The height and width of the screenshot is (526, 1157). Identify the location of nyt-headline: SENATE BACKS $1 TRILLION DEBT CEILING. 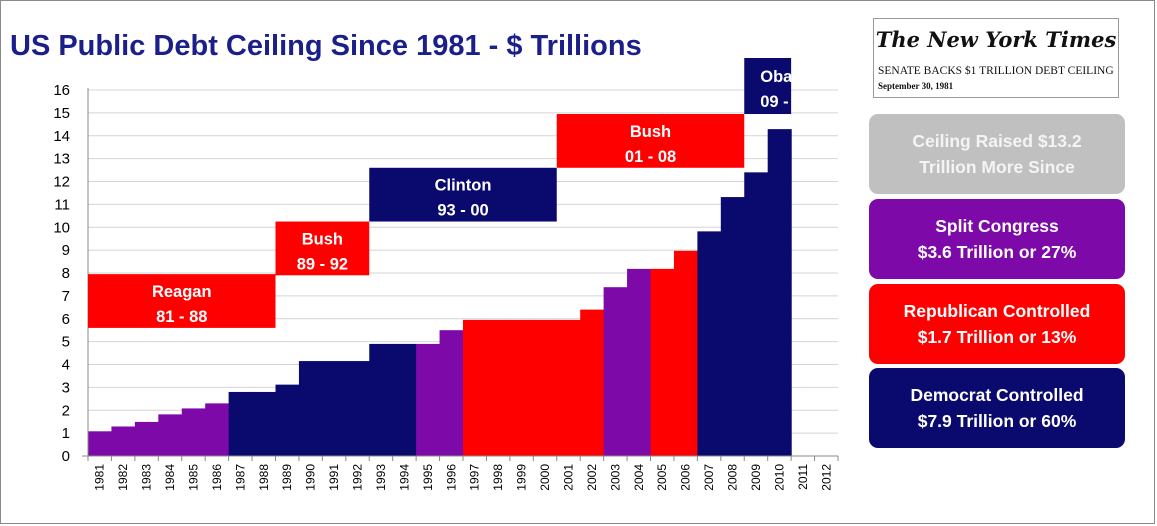
(996, 71).